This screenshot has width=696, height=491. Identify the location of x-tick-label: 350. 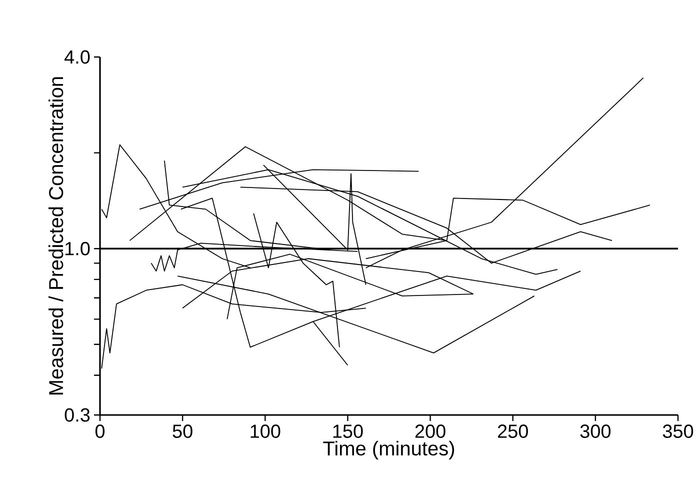
(678, 431).